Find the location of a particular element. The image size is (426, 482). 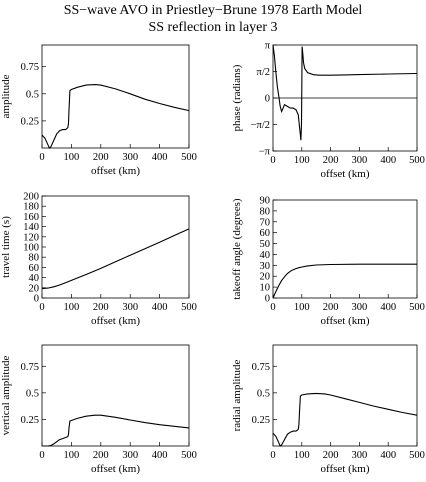

y-tick-label: 160 is located at coordinates (31, 217).